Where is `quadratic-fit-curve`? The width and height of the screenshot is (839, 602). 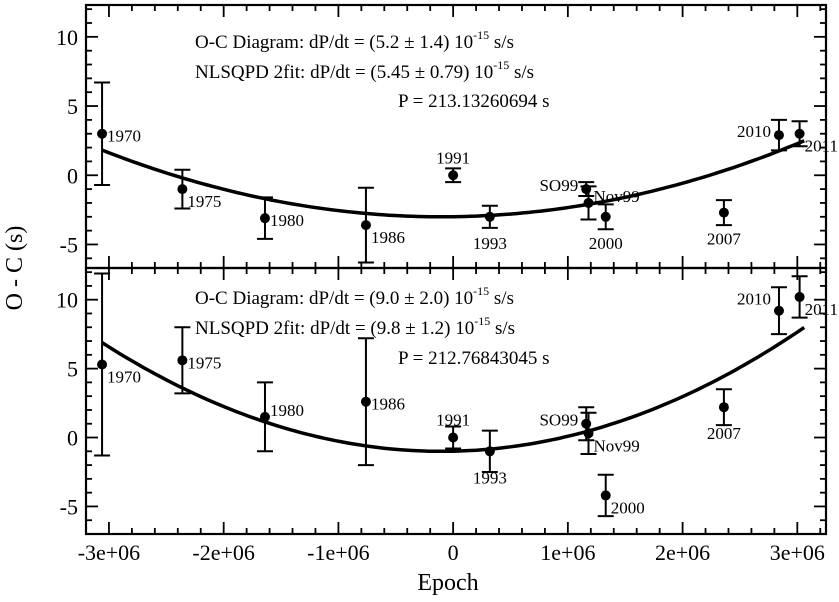 quadratic-fit-curve is located at coordinates (453, 179).